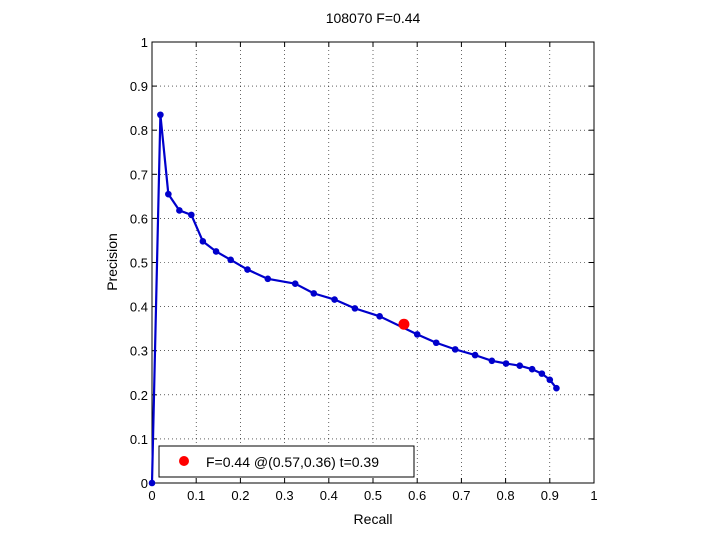 The height and width of the screenshot is (540, 720). I want to click on legend-label: F=0.44 @(0.57,0.36) t=0.39, so click(292, 462).